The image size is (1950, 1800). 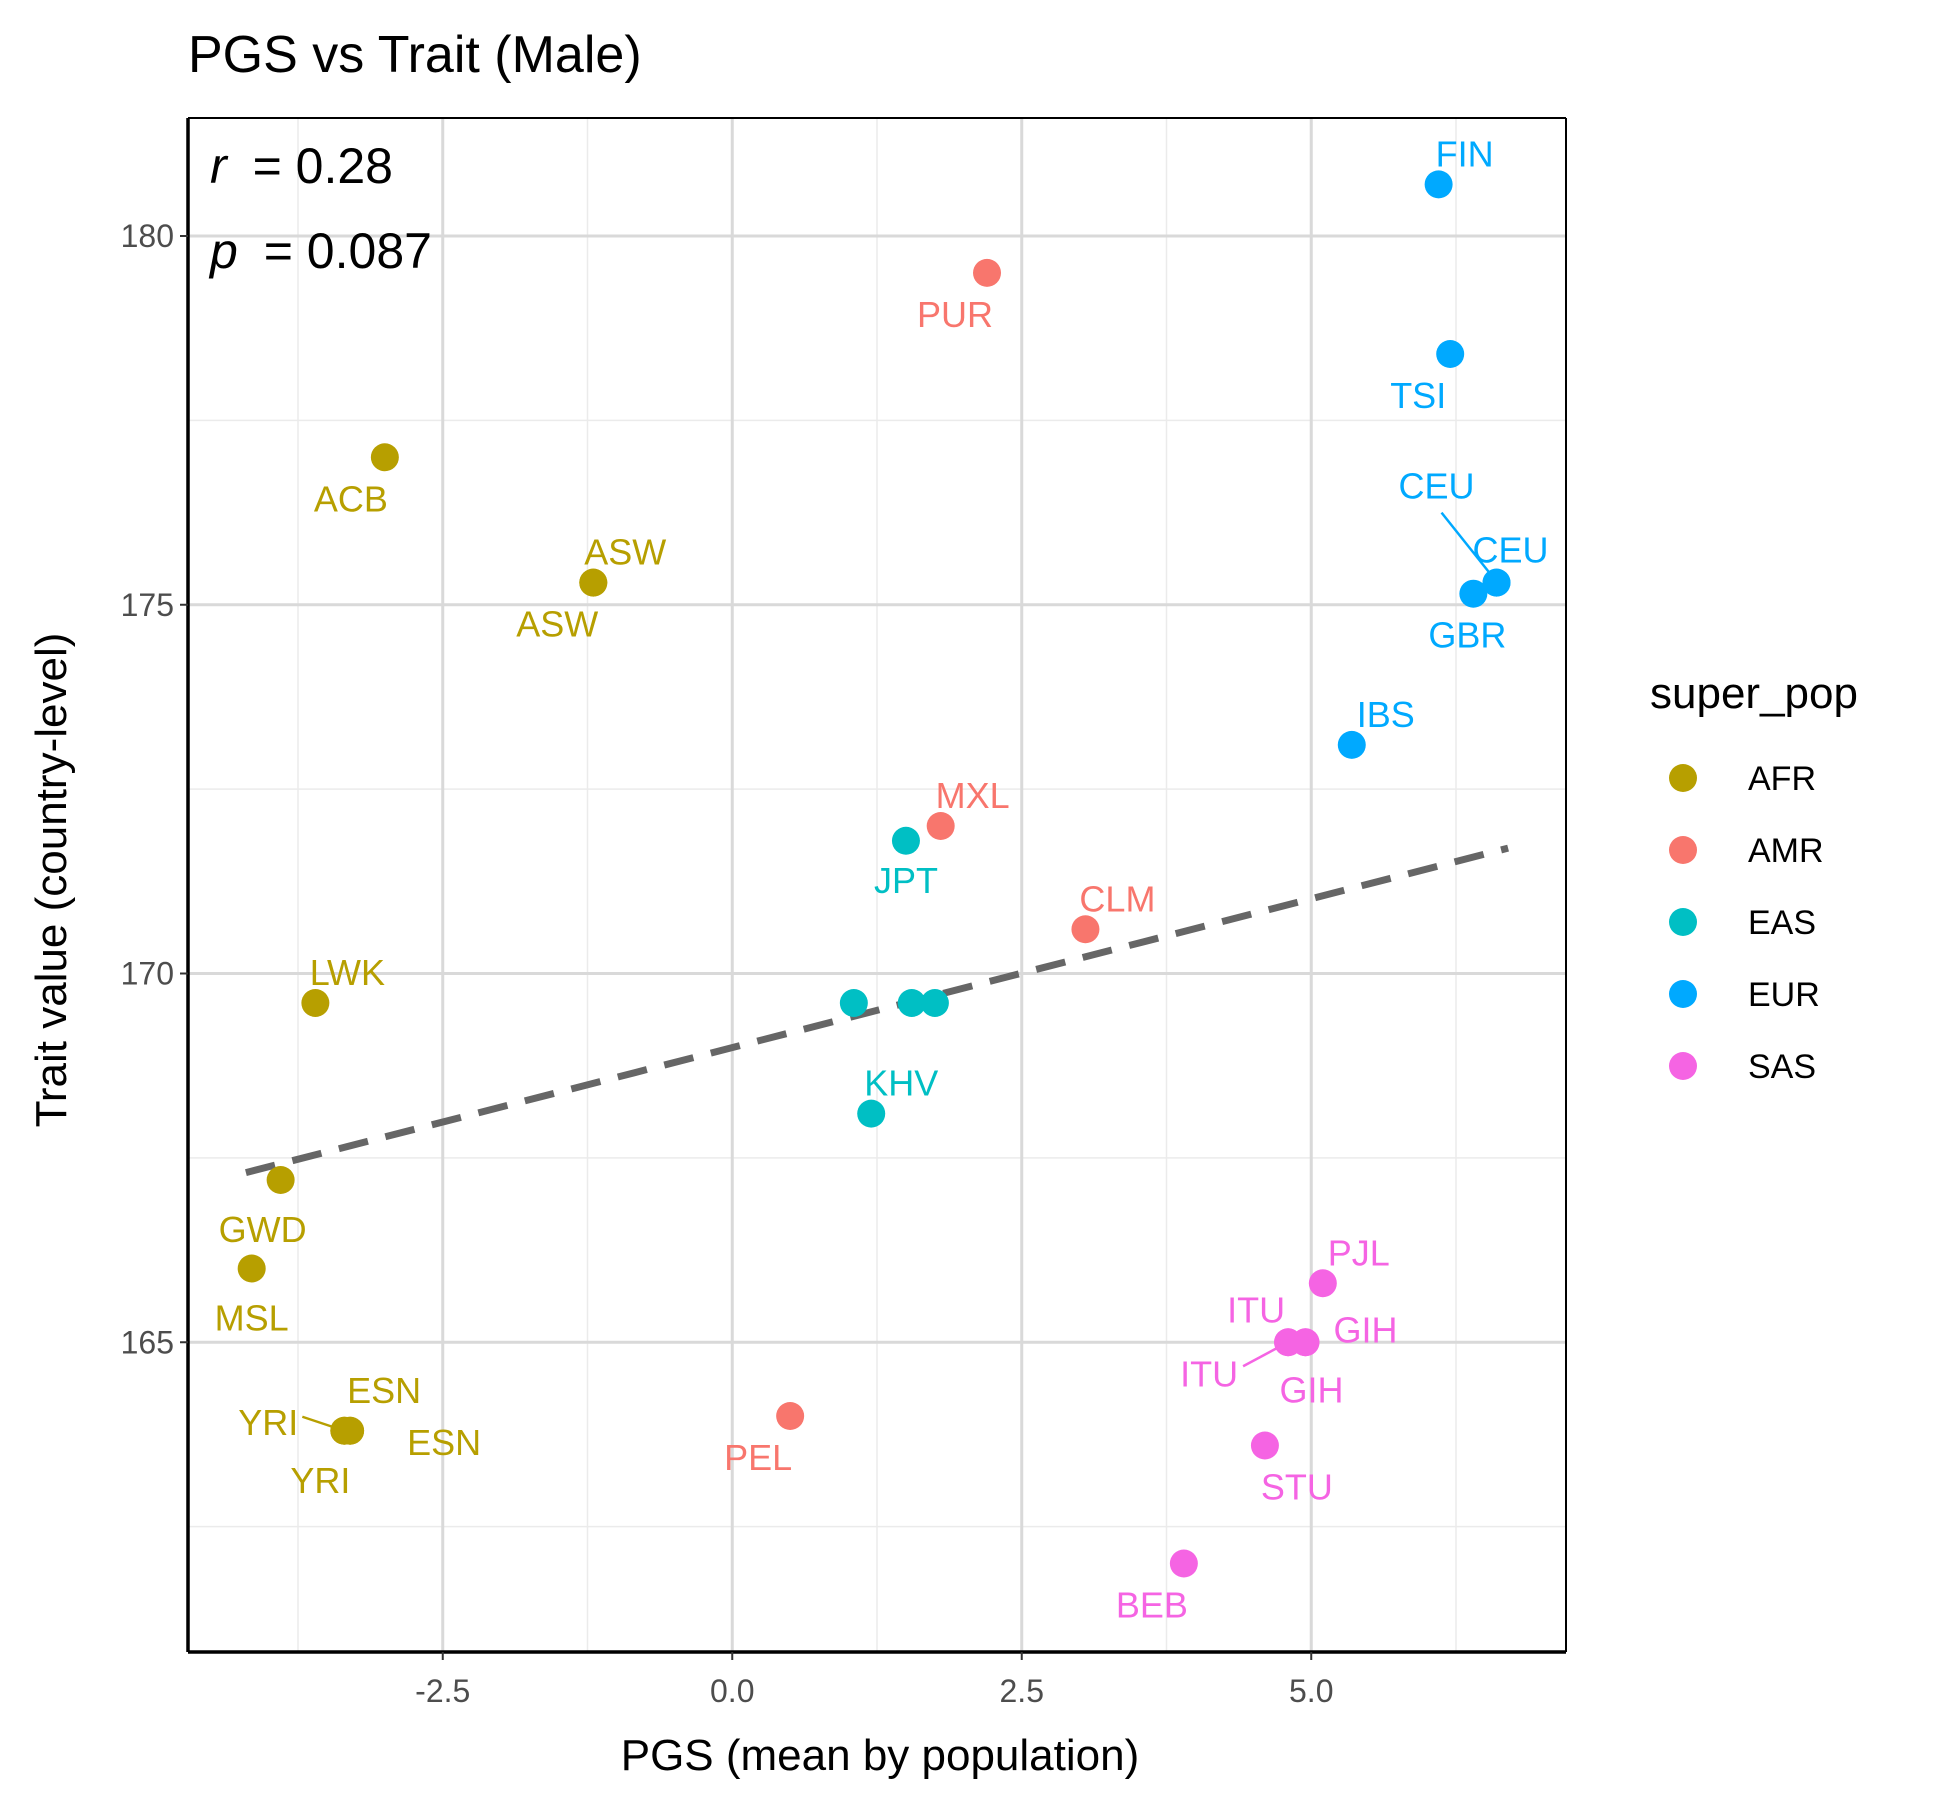 What do you see at coordinates (348, 251) in the screenshot?
I see `p-value: = 0.087` at bounding box center [348, 251].